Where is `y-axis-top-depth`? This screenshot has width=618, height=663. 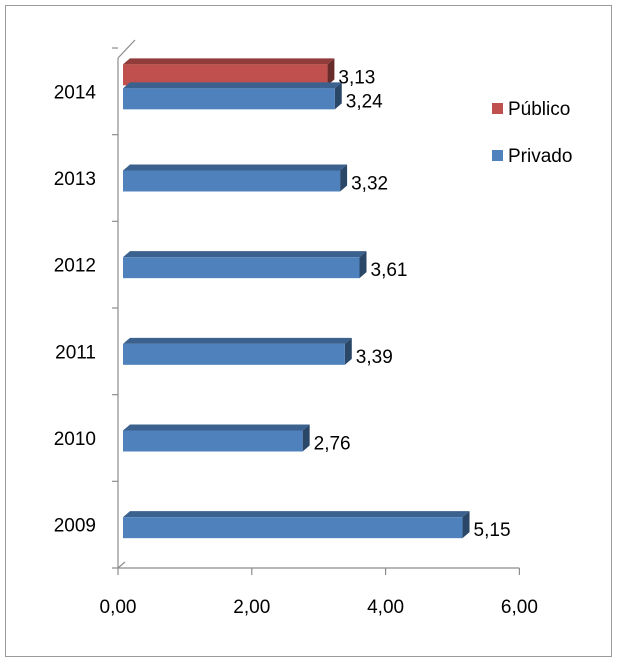
y-axis-top-depth is located at coordinates (126, 49).